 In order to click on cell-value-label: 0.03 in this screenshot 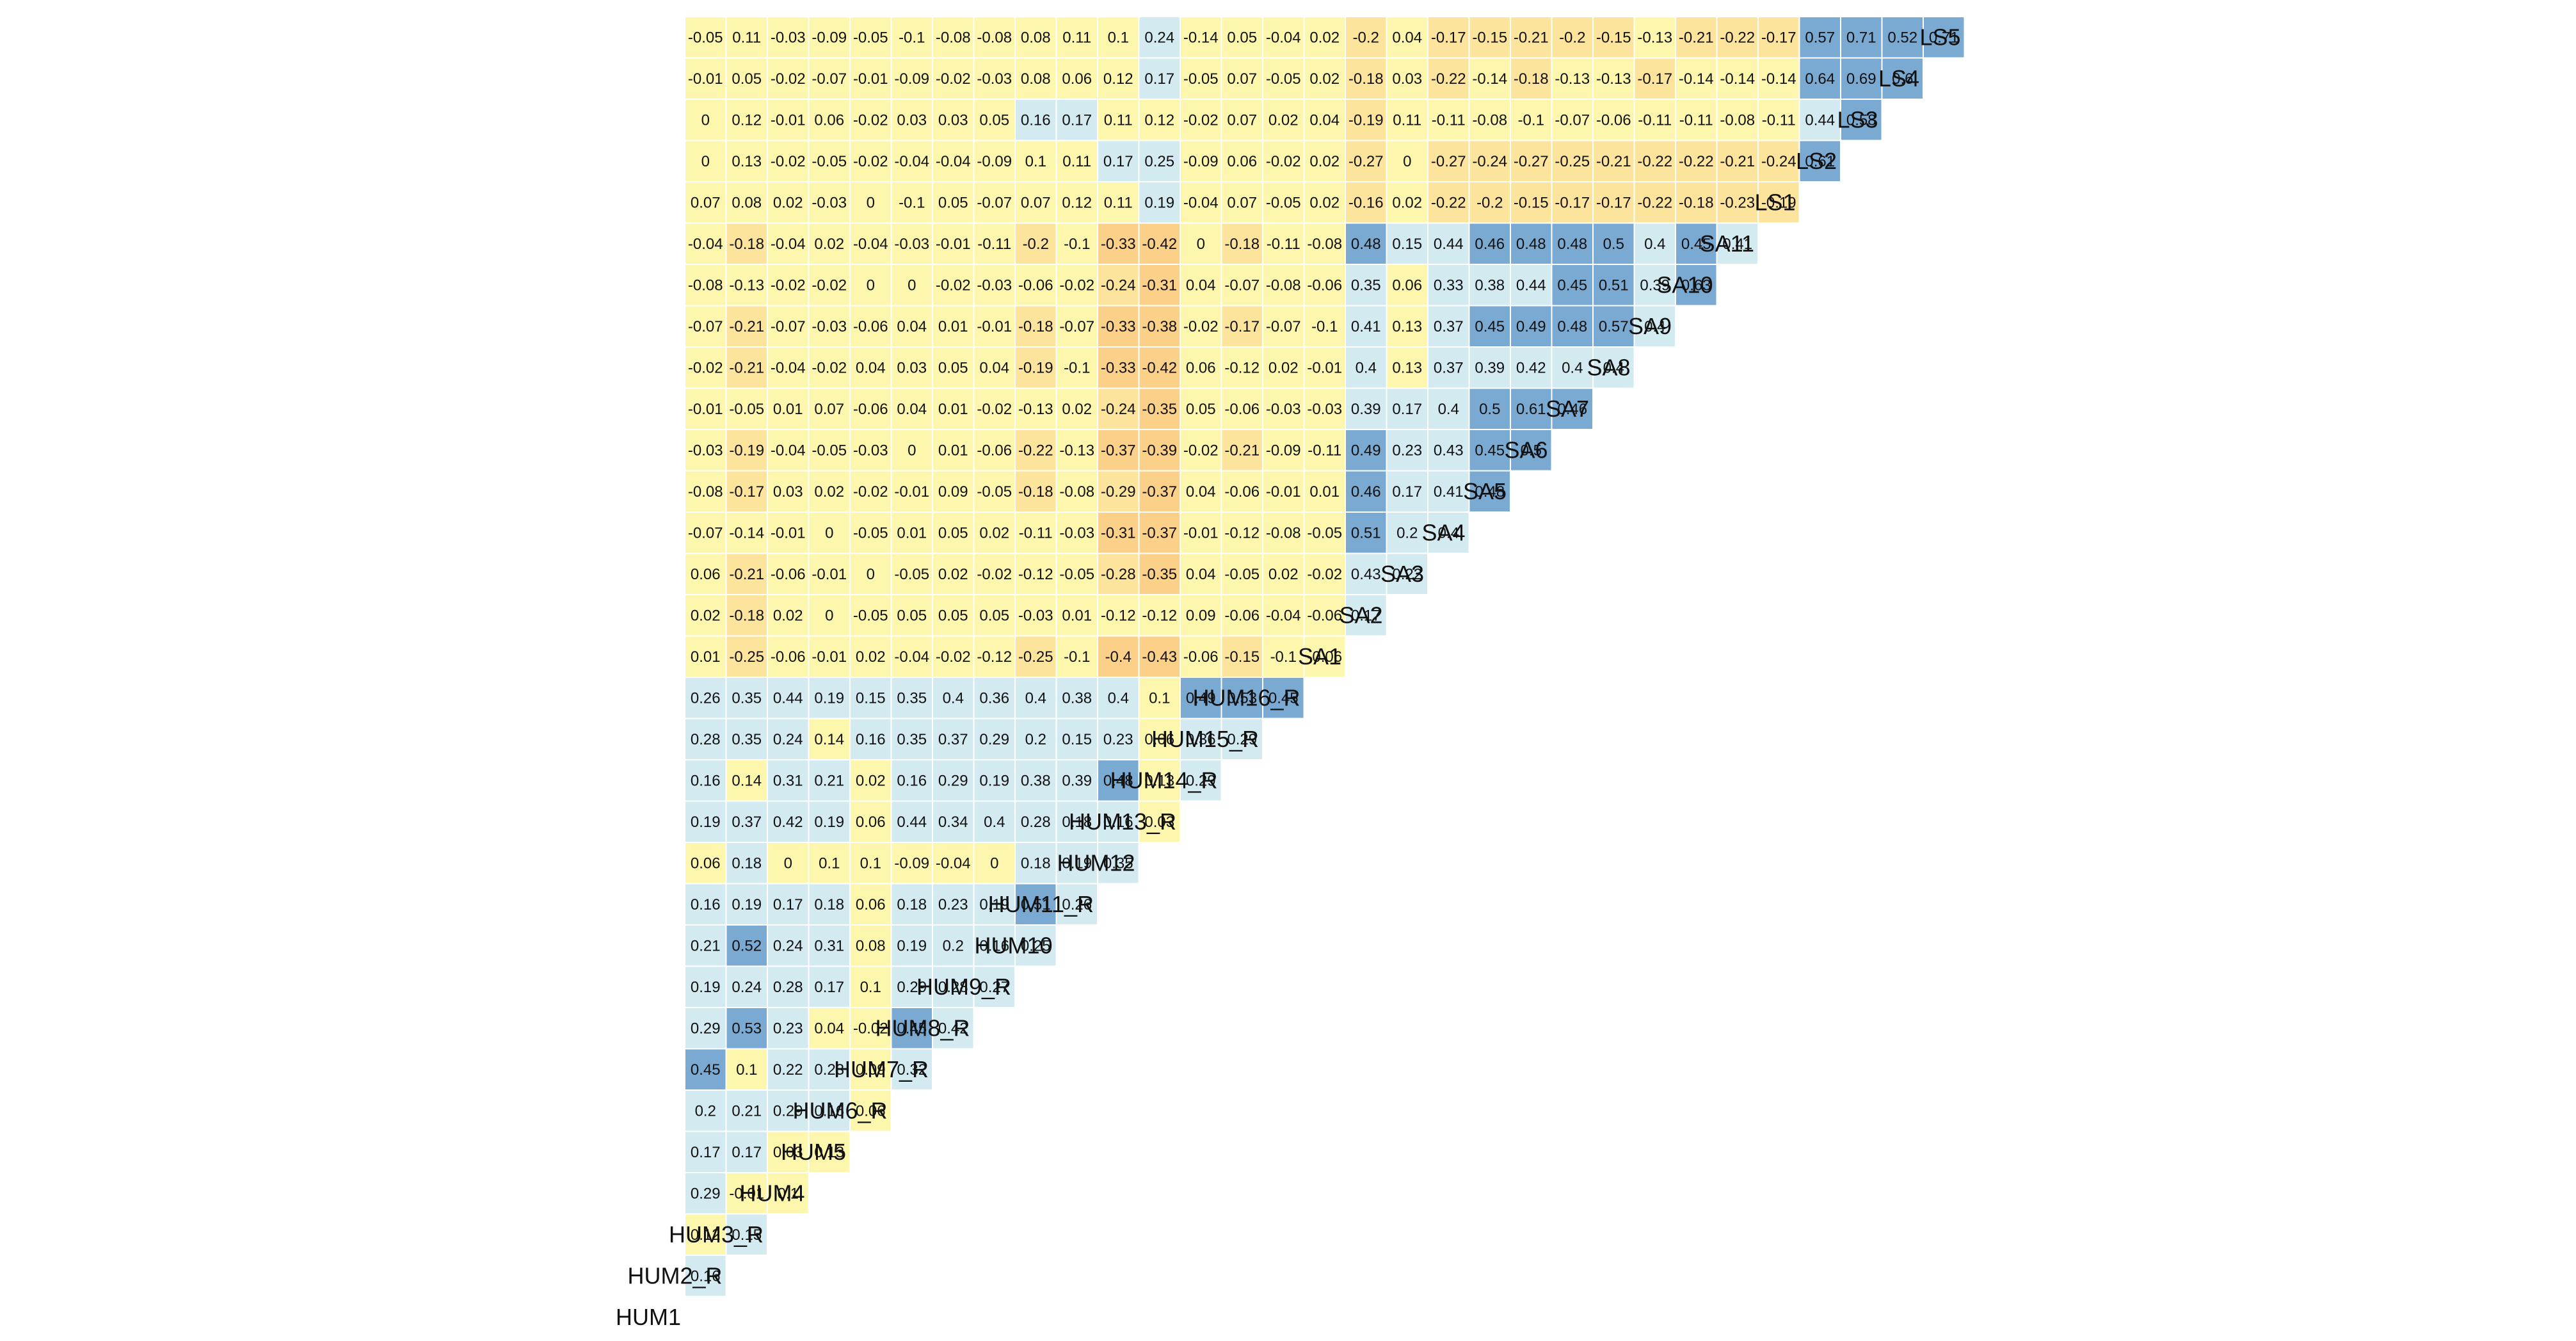, I will do `click(788, 1152)`.